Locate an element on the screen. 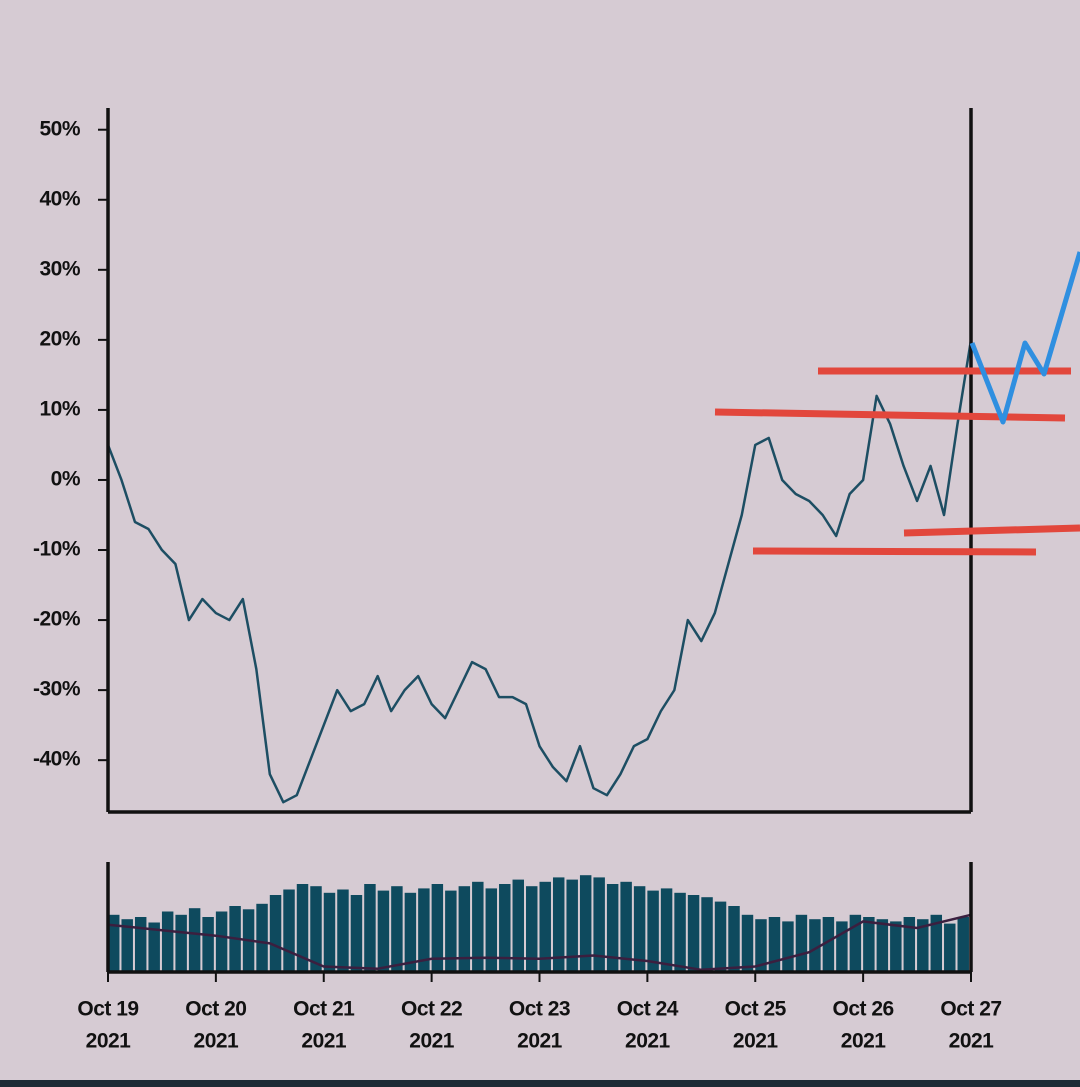 The image size is (1080, 1087). x-tick-label: Oct 26 is located at coordinates (863, 1009).